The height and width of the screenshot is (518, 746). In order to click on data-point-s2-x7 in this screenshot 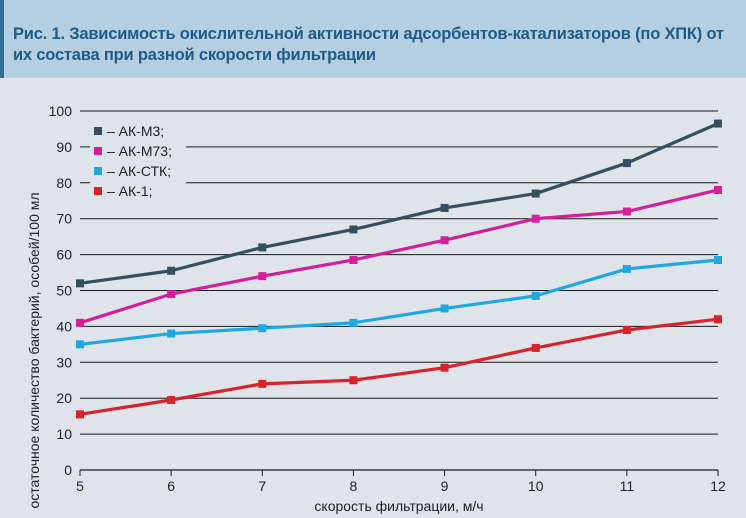, I will do `click(262, 276)`.